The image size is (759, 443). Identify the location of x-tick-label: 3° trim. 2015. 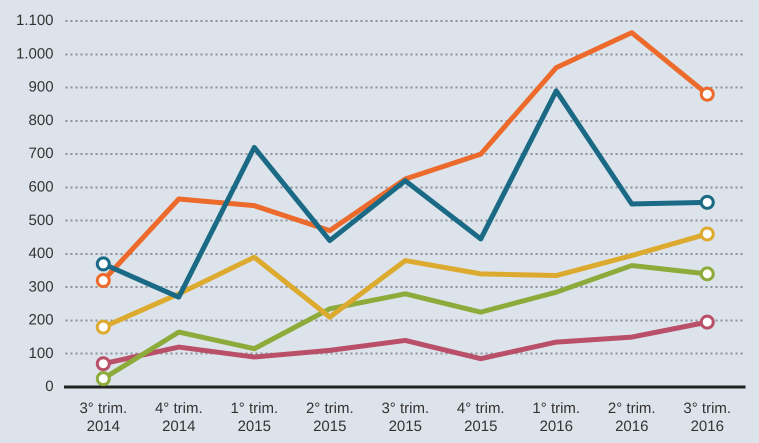
(405, 418).